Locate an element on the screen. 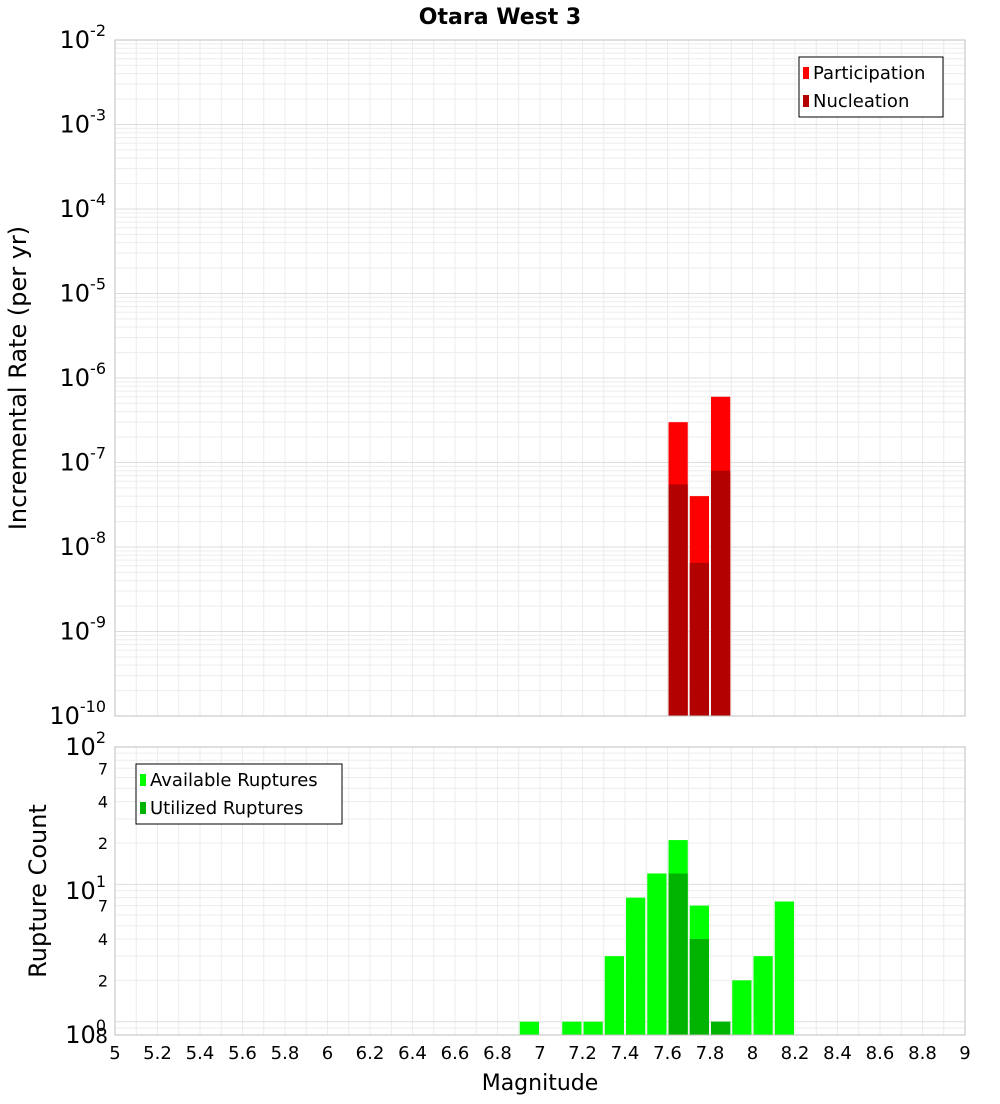 The height and width of the screenshot is (1104, 1000). legend-rate: Participation Nucleation is located at coordinates (871, 87).